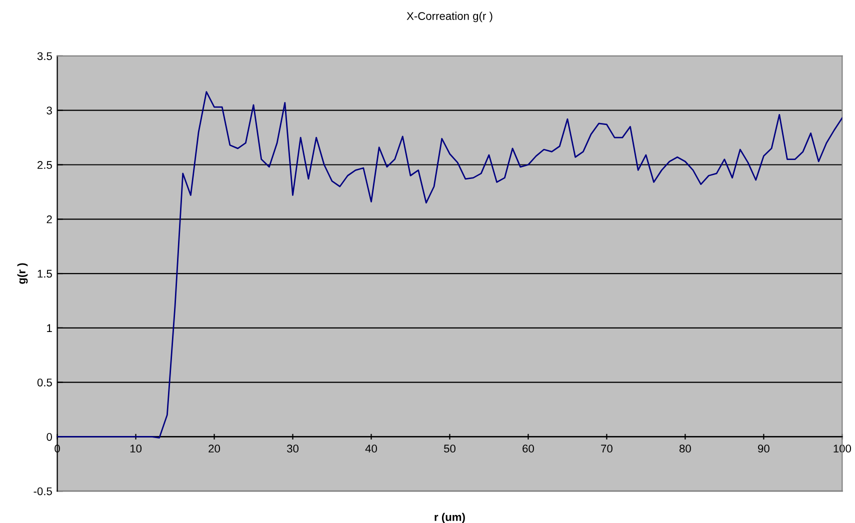  What do you see at coordinates (843, 448) in the screenshot?
I see `x-tick-label: 100` at bounding box center [843, 448].